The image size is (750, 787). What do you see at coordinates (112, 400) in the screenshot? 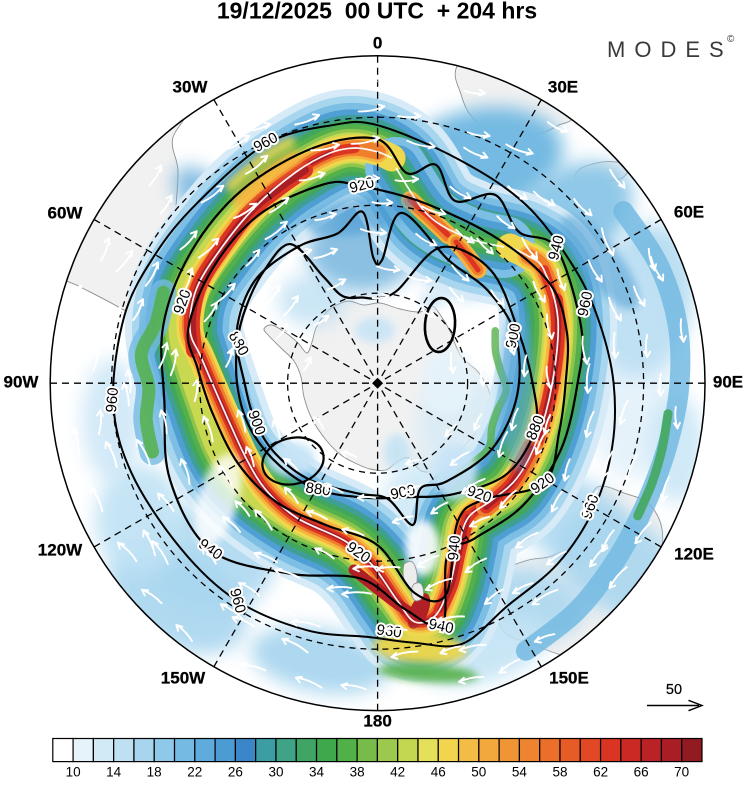
I see `svg-text: 960` at bounding box center [112, 400].